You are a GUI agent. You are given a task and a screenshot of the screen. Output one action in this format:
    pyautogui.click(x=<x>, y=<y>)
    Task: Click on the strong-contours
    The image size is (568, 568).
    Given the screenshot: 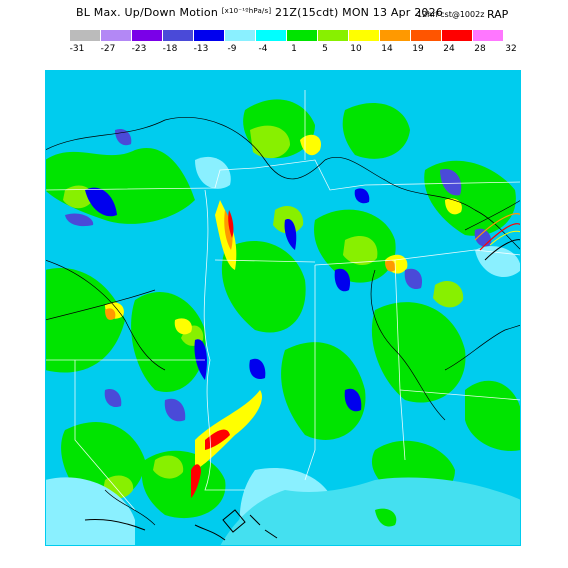 What is the action you would take?
    pyautogui.click(x=497, y=237)
    